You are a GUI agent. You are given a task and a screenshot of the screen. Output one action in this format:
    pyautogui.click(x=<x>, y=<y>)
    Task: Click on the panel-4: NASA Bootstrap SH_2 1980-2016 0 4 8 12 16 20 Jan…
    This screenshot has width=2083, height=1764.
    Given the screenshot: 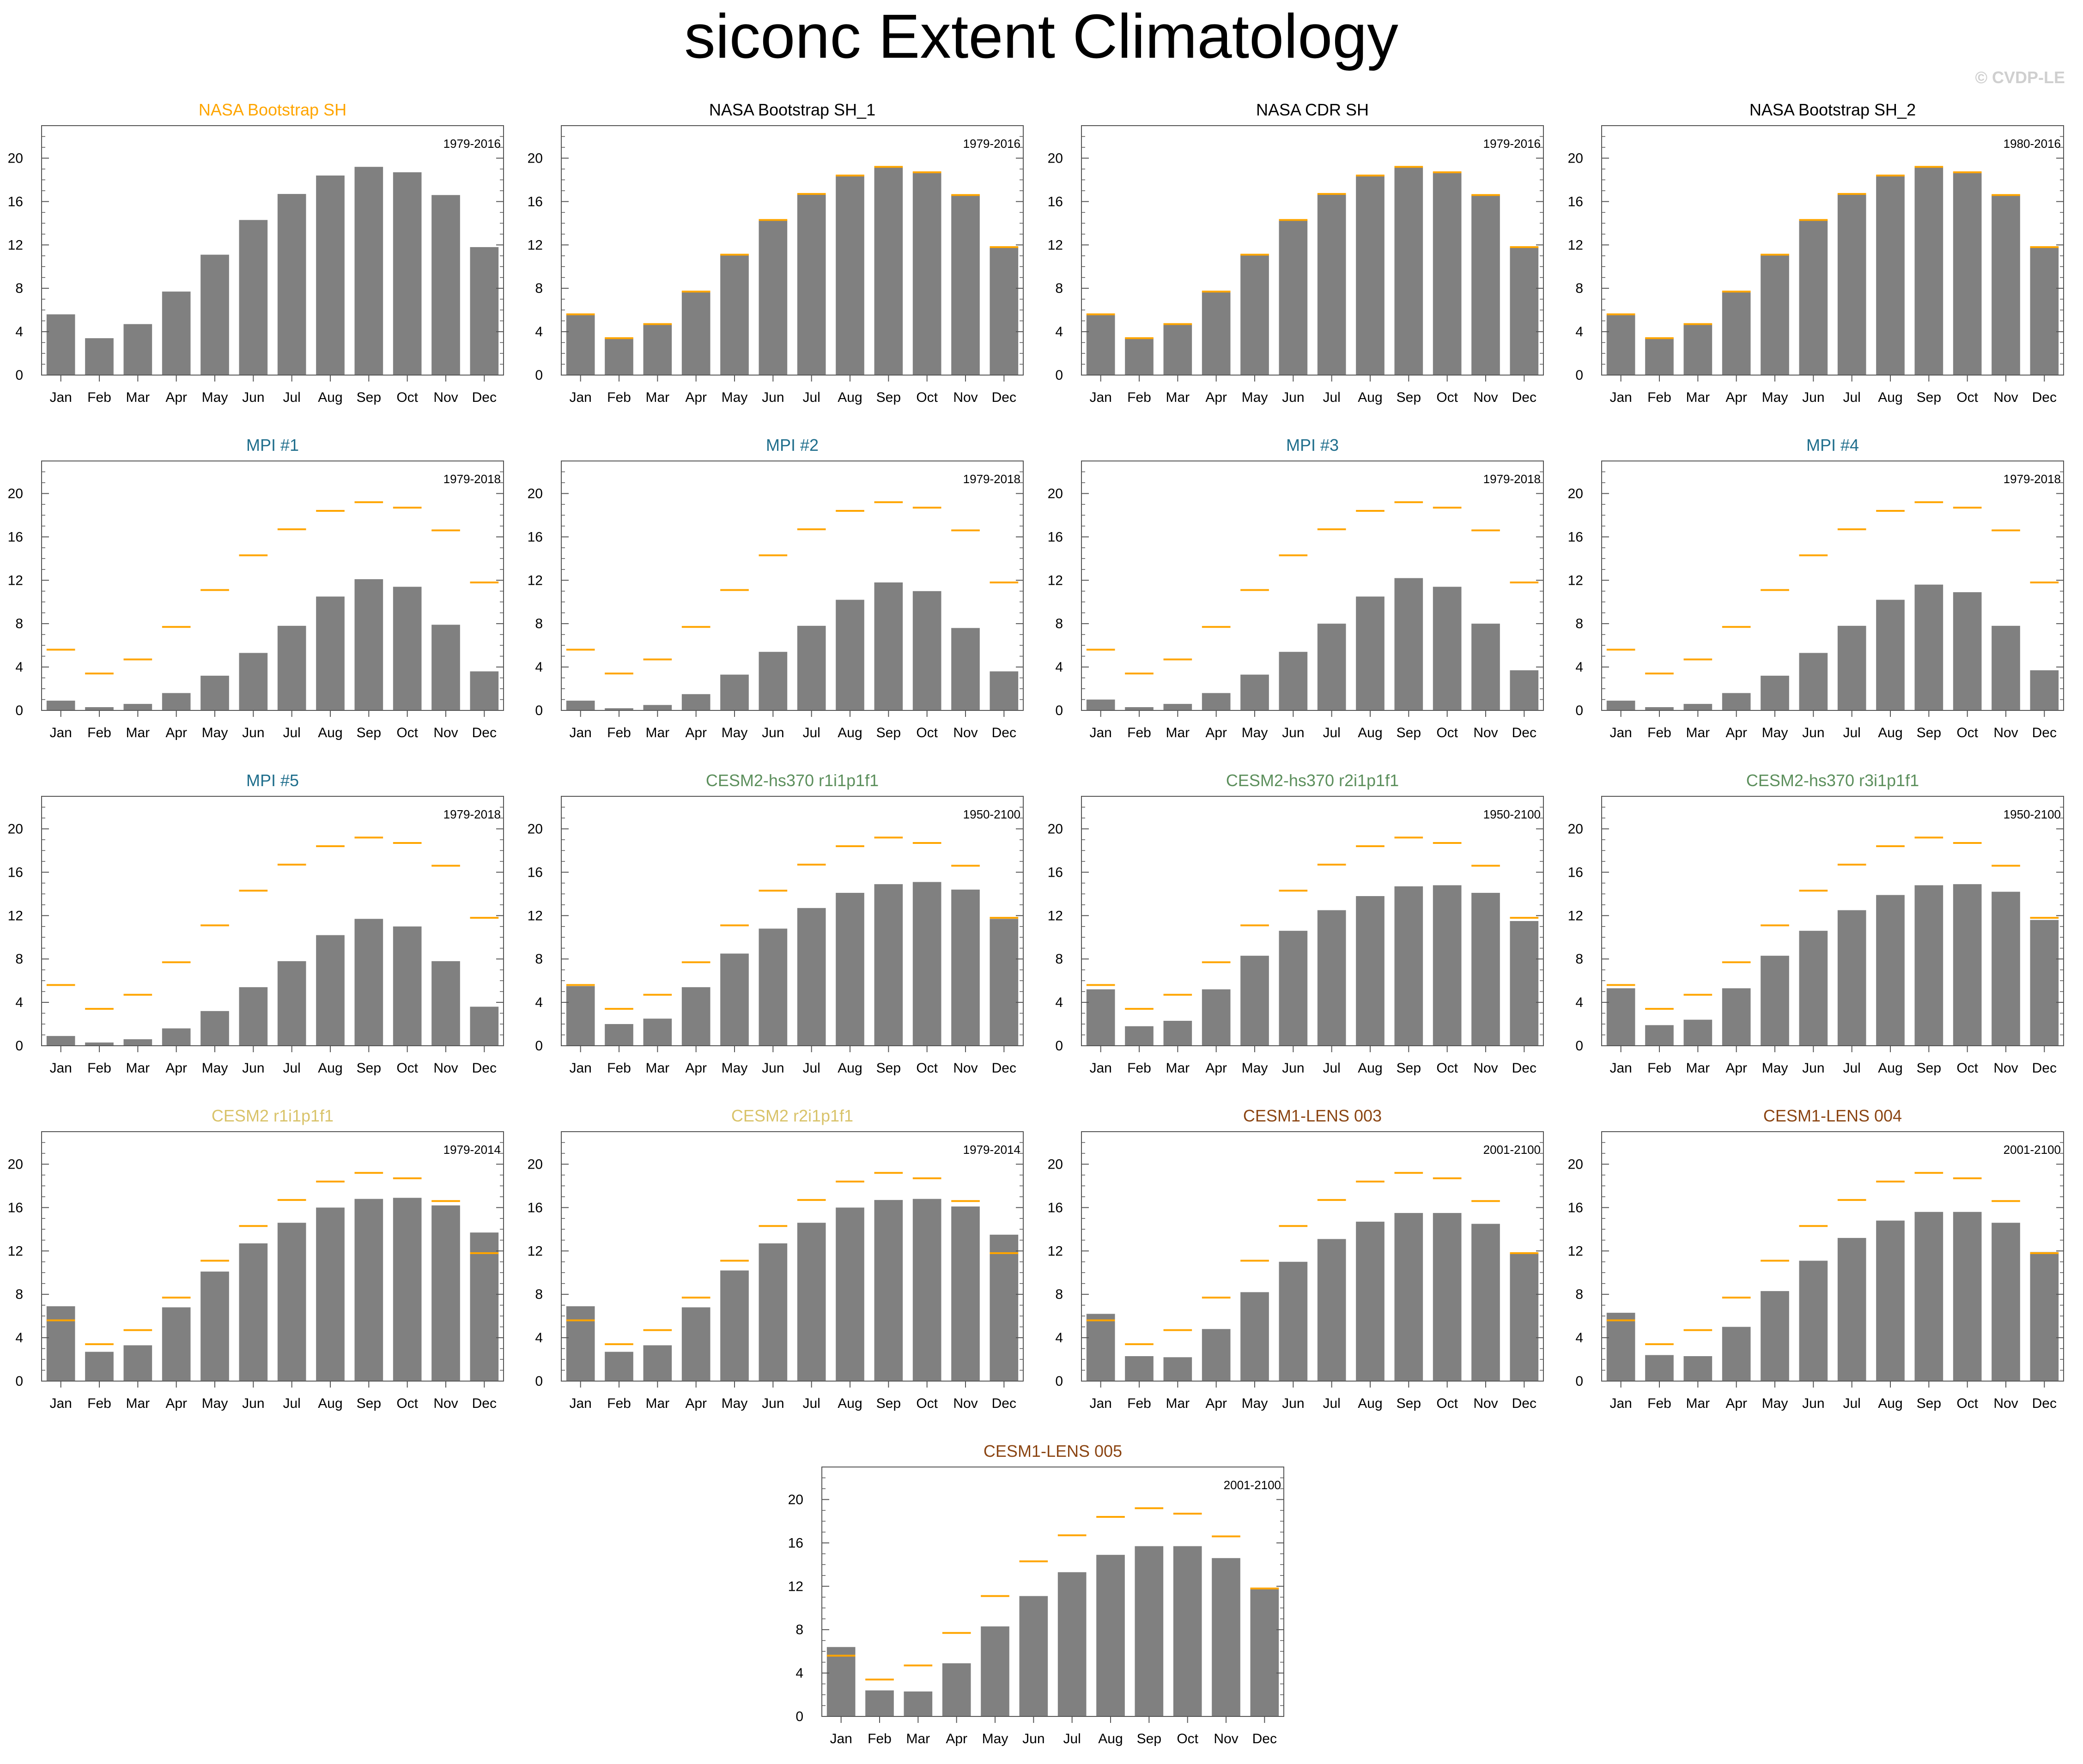 What is the action you would take?
    pyautogui.click(x=1816, y=252)
    